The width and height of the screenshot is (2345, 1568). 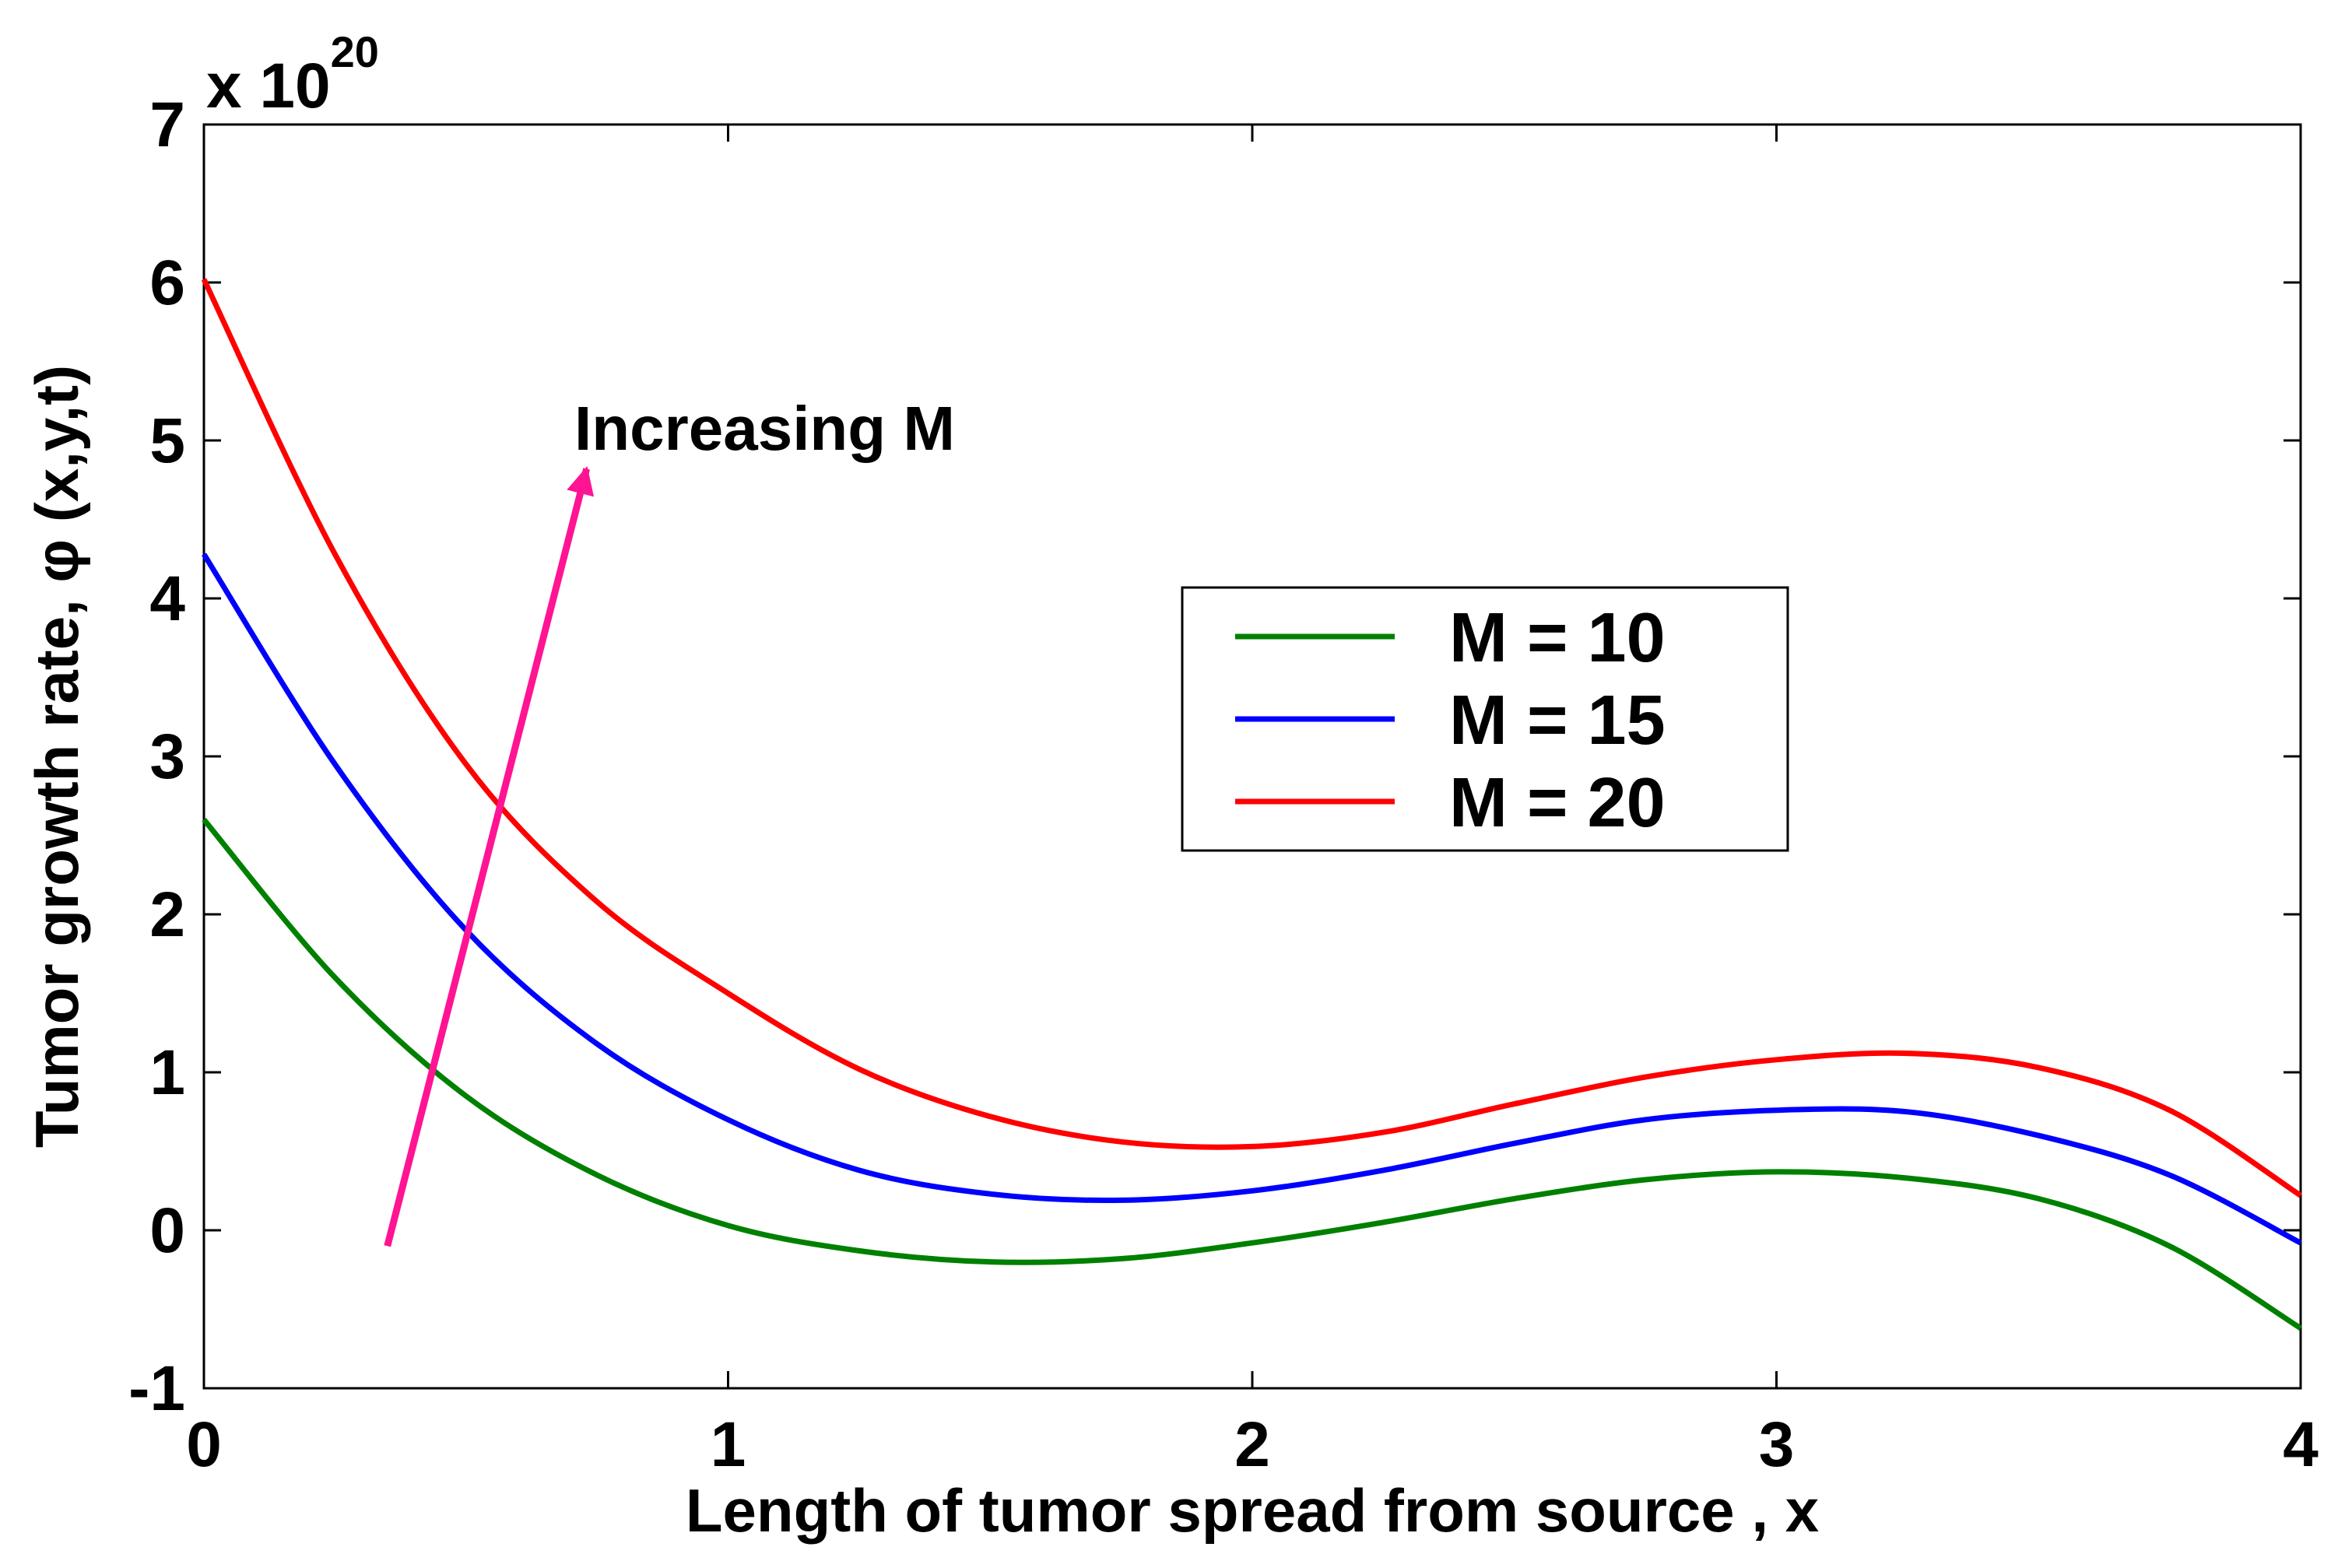 I want to click on y-tick-label: 5, so click(x=167, y=440).